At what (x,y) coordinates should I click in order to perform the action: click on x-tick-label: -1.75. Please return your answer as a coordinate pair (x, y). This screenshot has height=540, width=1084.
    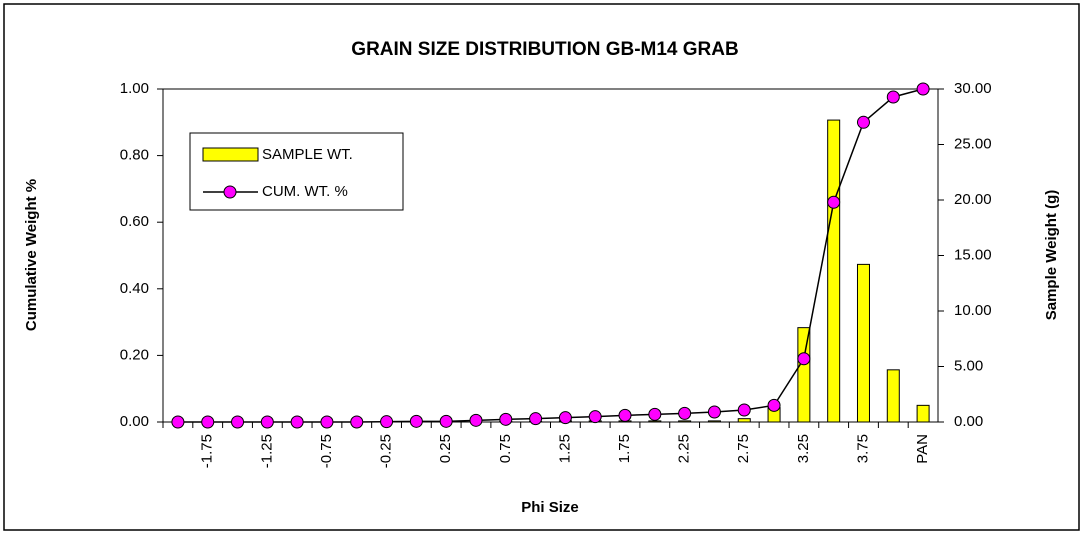
    Looking at the image, I should click on (207, 451).